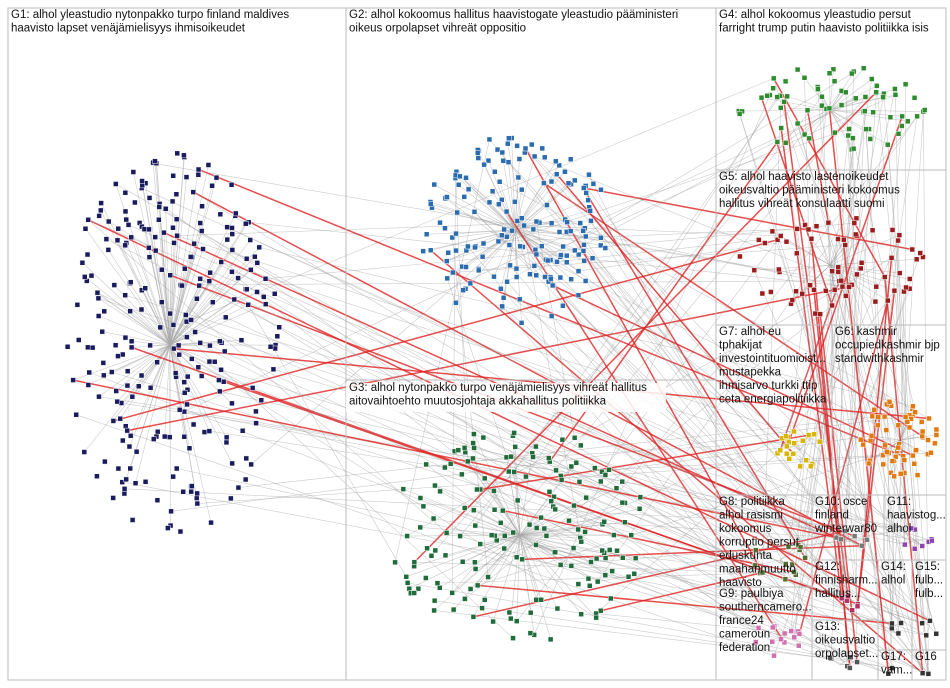  What do you see at coordinates (827, 567) in the screenshot?
I see `group-label: G12:` at bounding box center [827, 567].